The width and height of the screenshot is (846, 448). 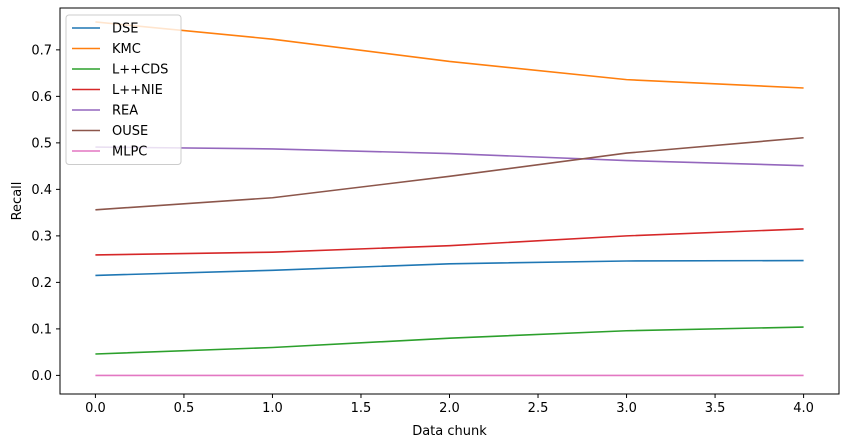 I want to click on legend: DSE KMC L++CDS L++NIE REA OUSE MLPC, so click(x=123, y=89).